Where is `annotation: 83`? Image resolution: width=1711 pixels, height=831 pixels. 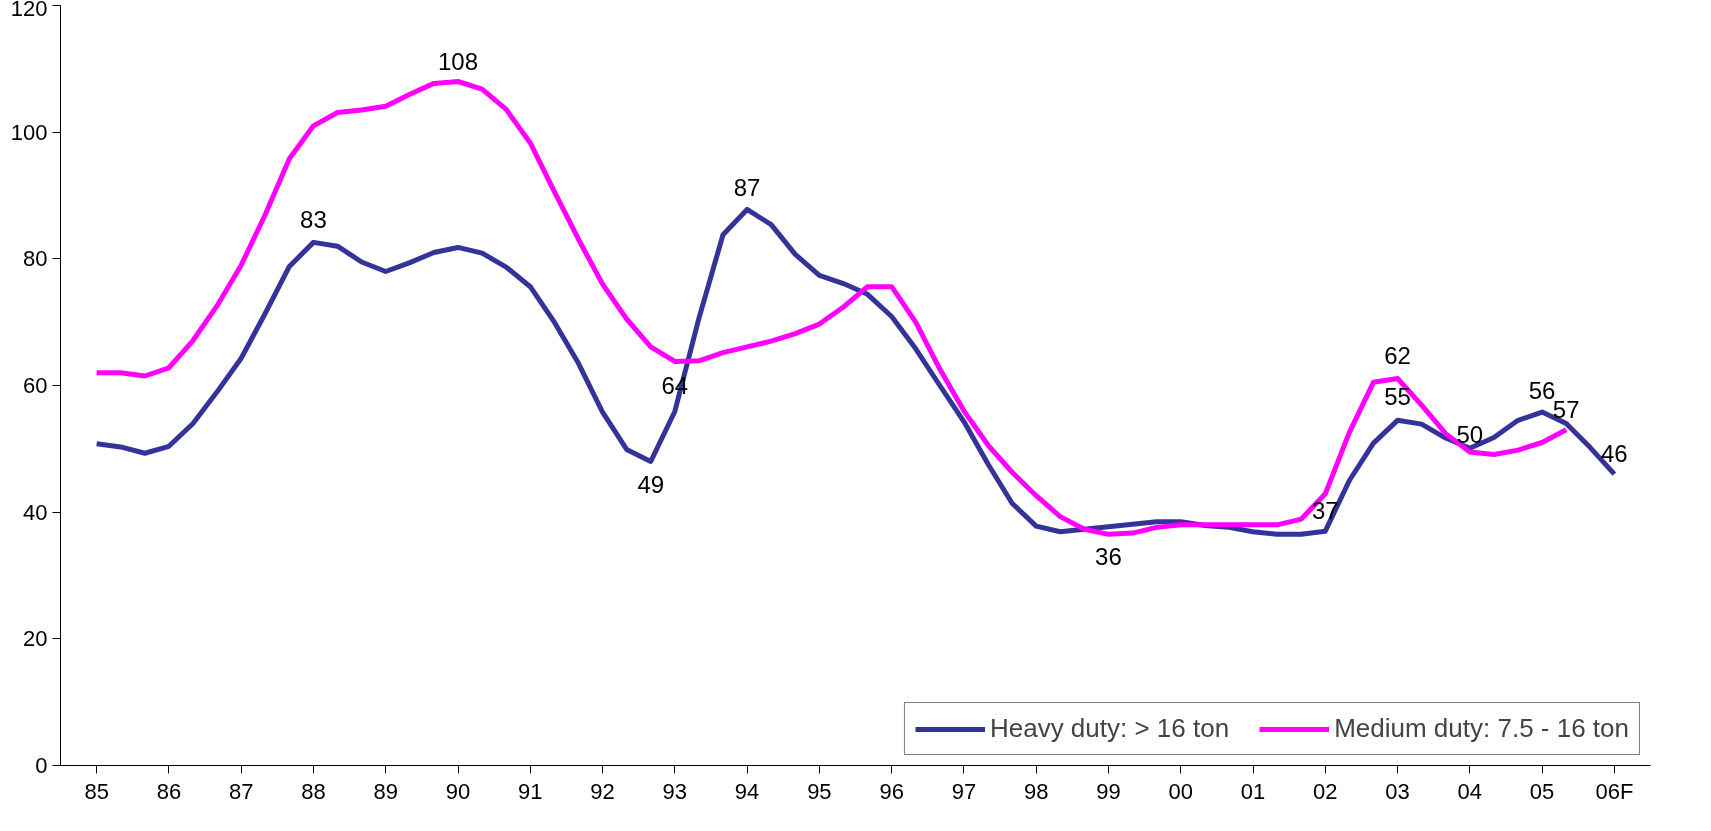 annotation: 83 is located at coordinates (313, 219).